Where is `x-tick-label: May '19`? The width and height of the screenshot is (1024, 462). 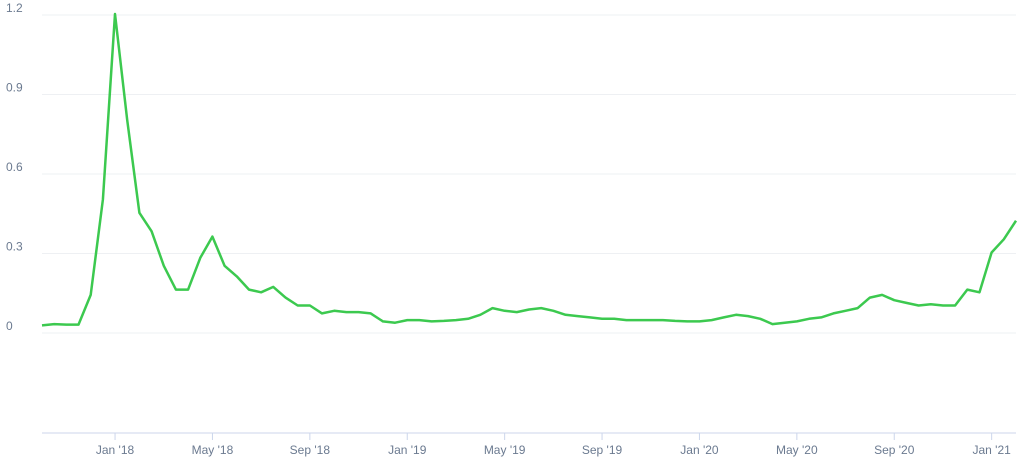 x-tick-label: May '19 is located at coordinates (505, 450).